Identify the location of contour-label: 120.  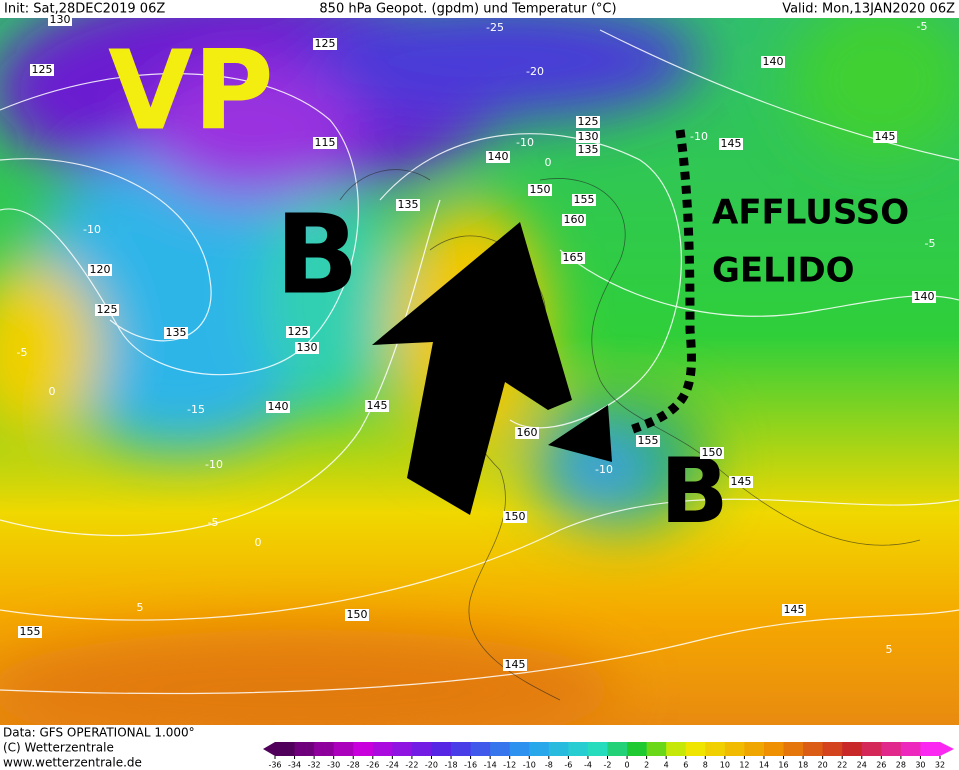
(100, 269).